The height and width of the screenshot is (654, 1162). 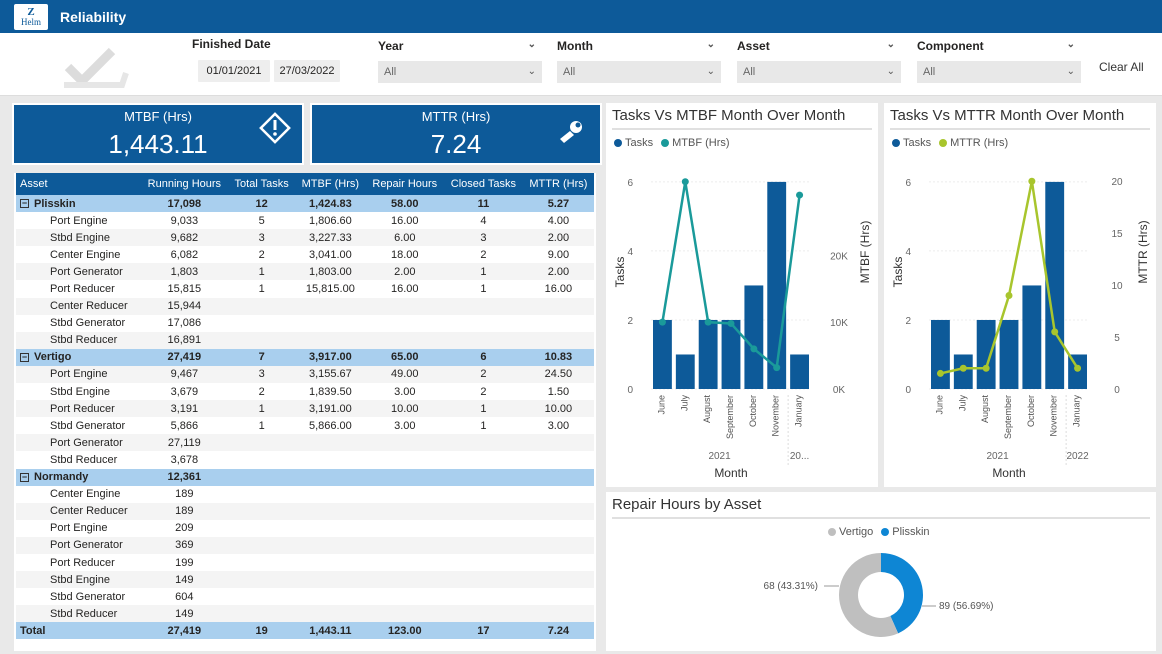 What do you see at coordinates (973, 143) in the screenshot?
I see `legend-mttr: MTTR (Hrs)` at bounding box center [973, 143].